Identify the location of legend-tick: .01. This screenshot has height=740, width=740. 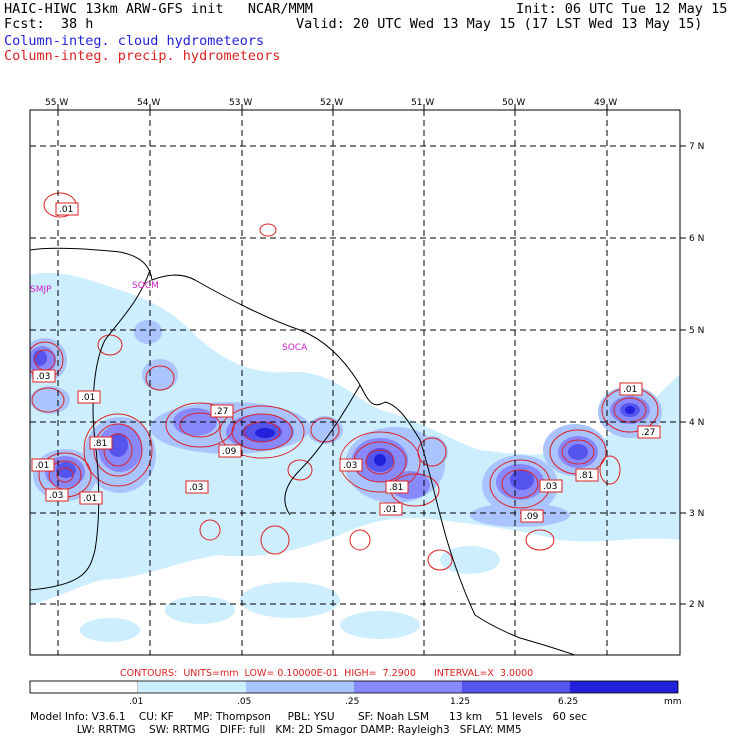
(136, 702).